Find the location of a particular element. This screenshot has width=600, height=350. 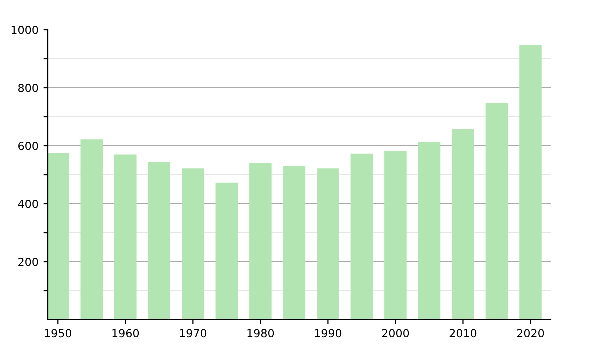

y-tick-label: 800 is located at coordinates (28, 88).